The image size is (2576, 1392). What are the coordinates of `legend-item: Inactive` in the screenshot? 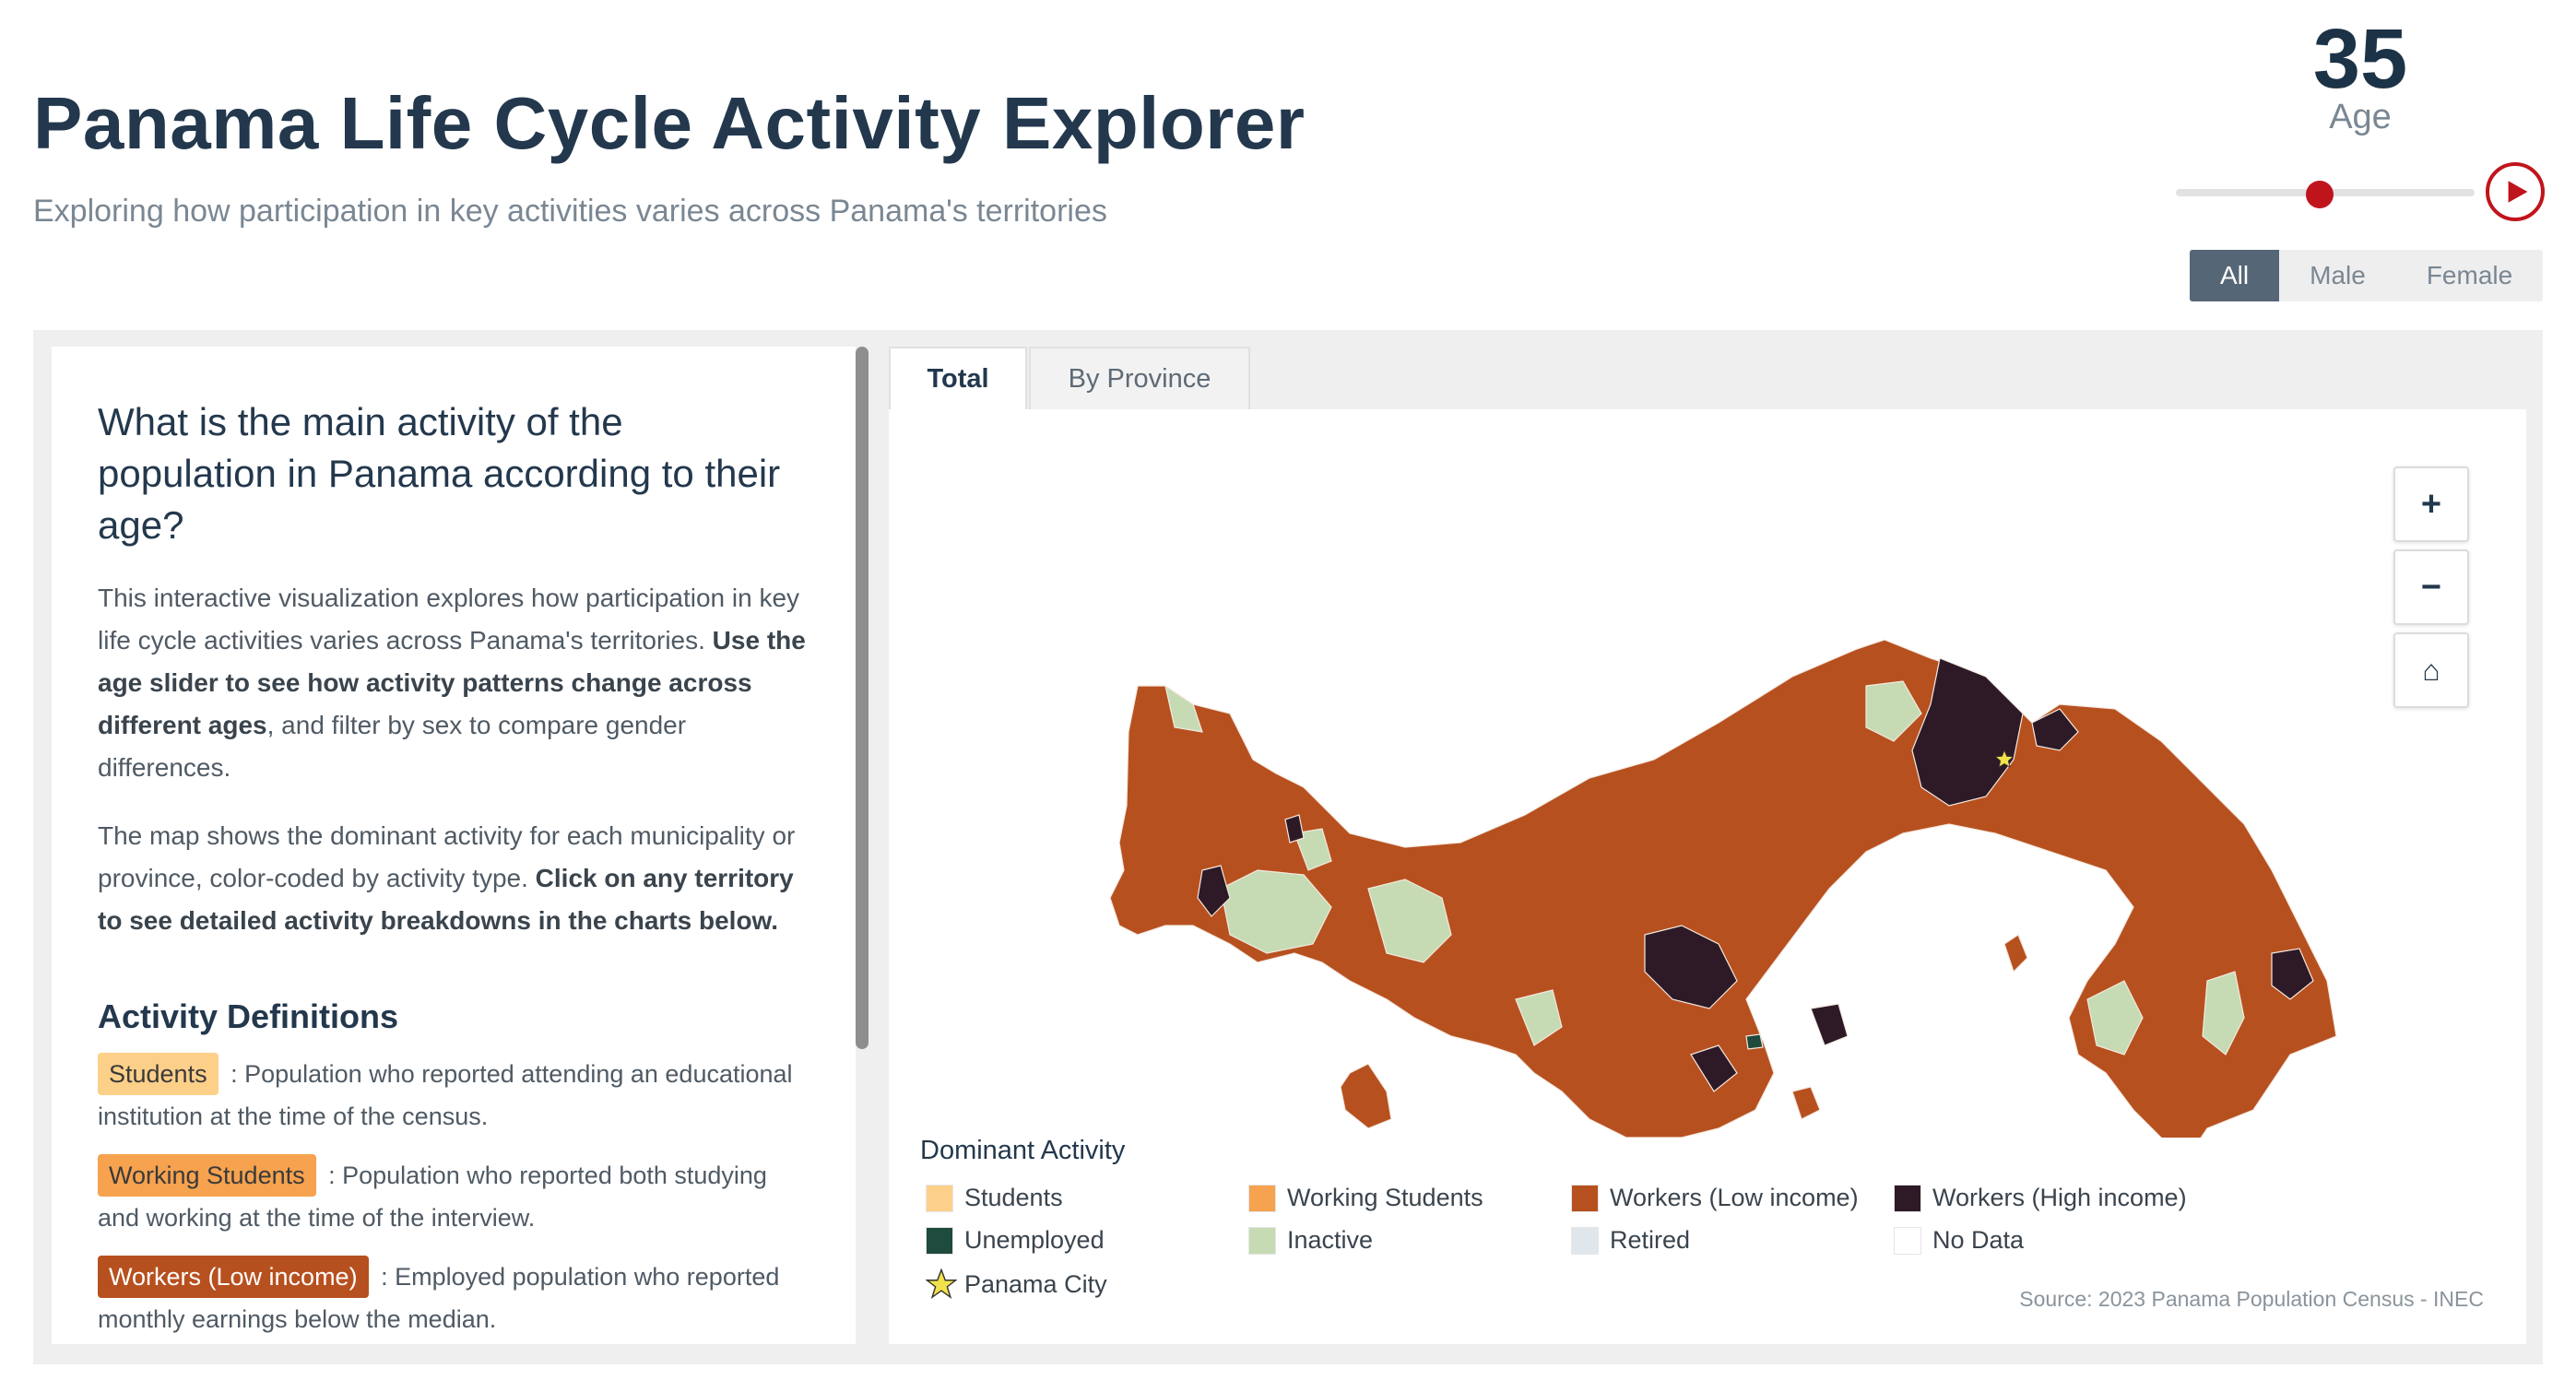 It's located at (1310, 1240).